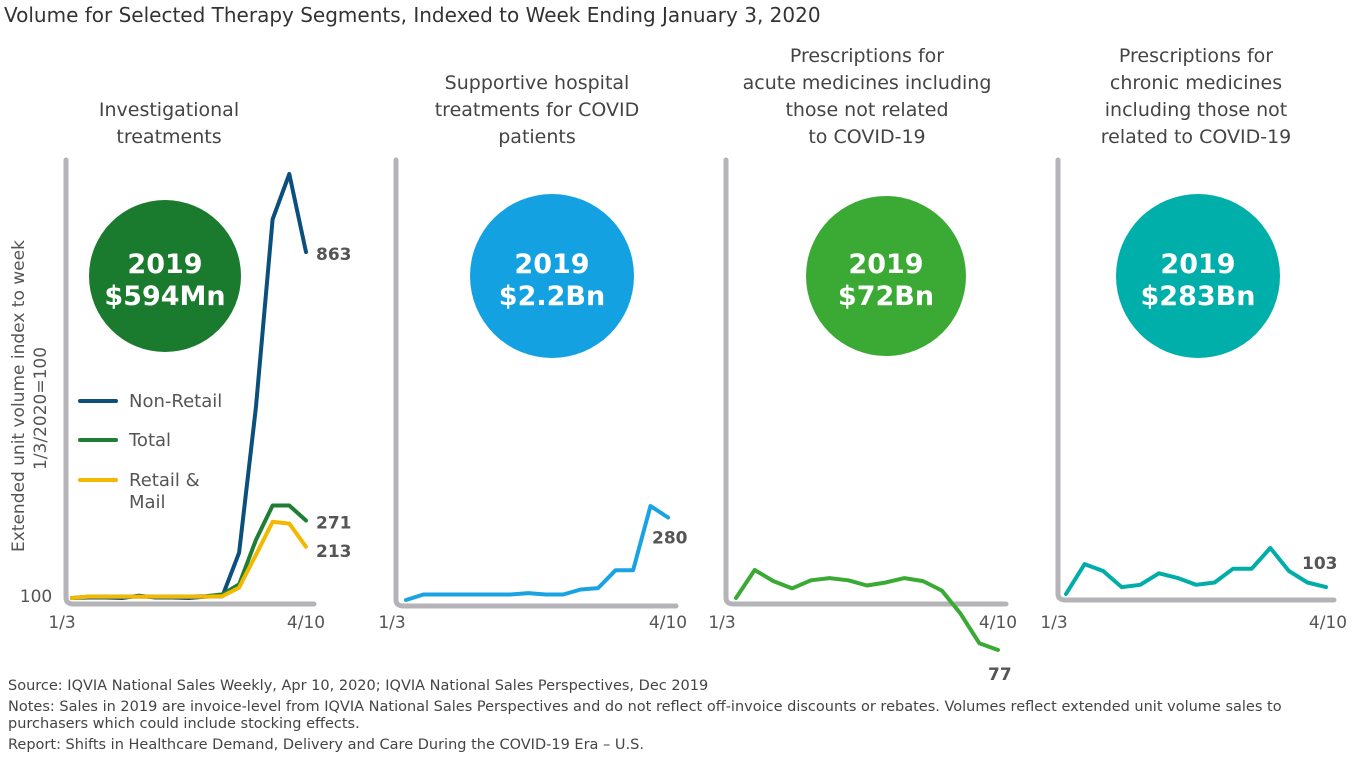  I want to click on panel-title-line: acute medicines including, so click(867, 83).